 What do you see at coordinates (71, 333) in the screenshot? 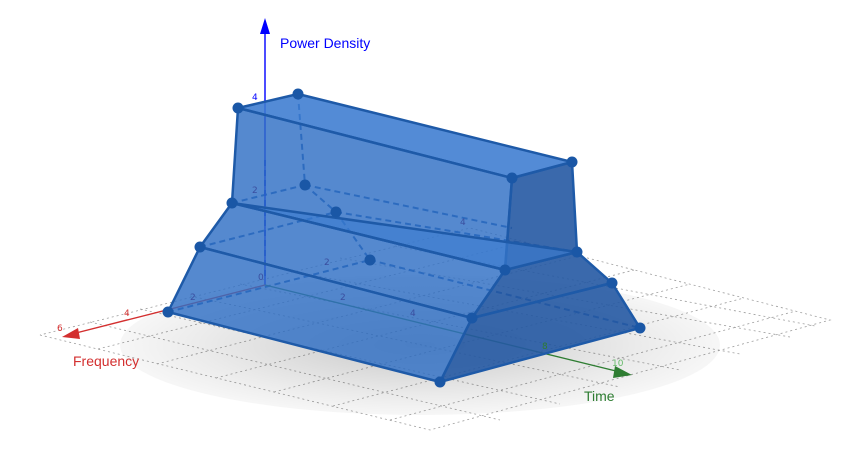
I see `x-axis-arrow` at bounding box center [71, 333].